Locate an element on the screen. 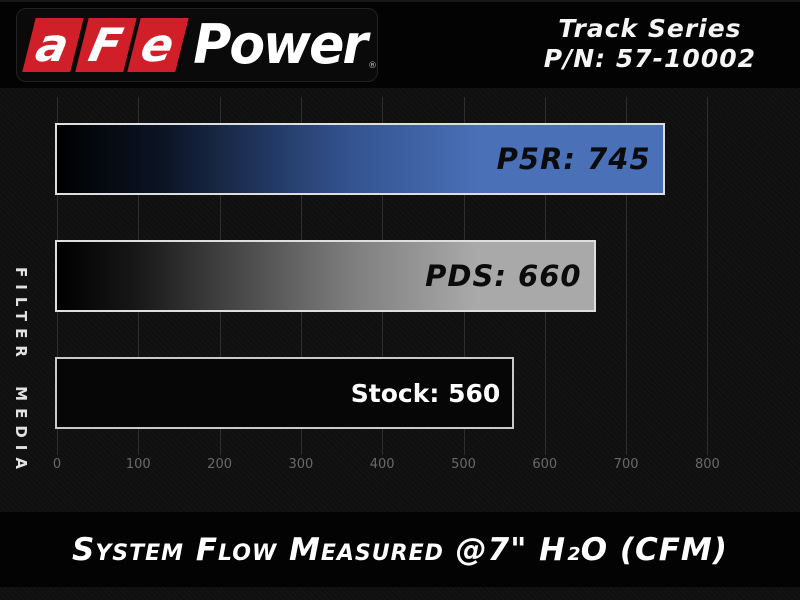  x-tick-label-0: 0 is located at coordinates (57, 464).